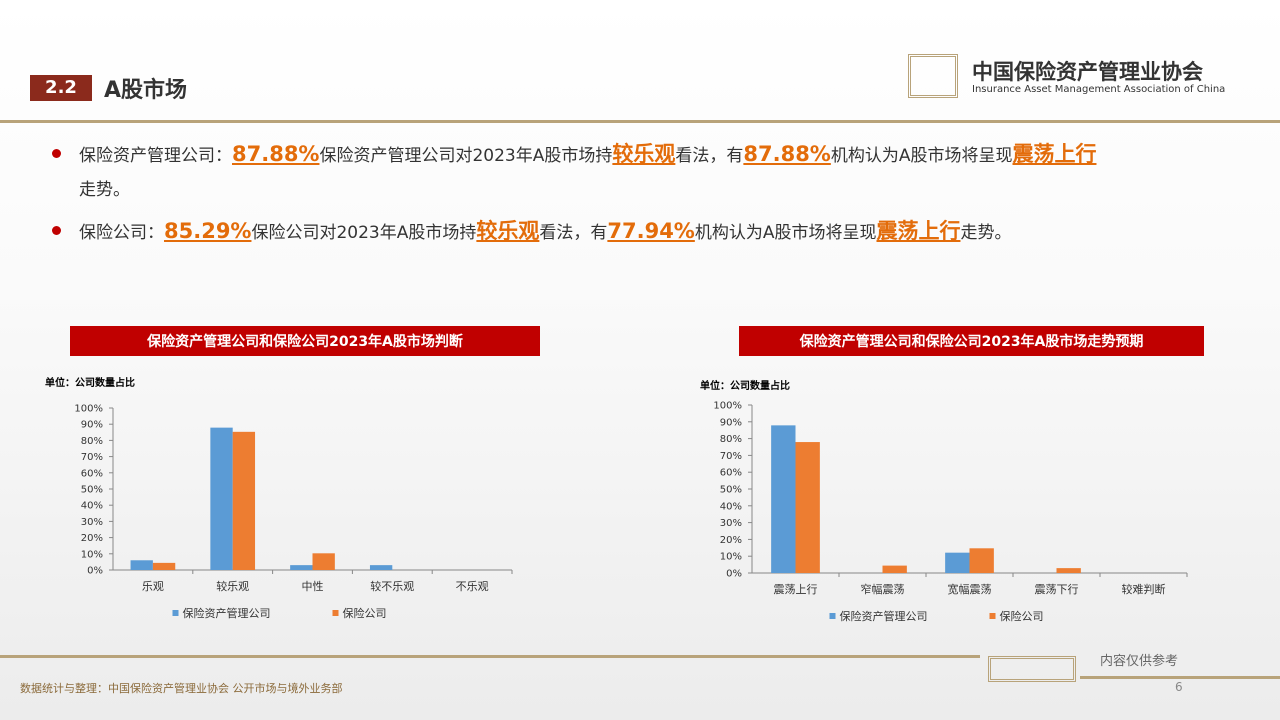 The width and height of the screenshot is (1280, 720). What do you see at coordinates (313, 586) in the screenshot?
I see `x-tick-label: 中性` at bounding box center [313, 586].